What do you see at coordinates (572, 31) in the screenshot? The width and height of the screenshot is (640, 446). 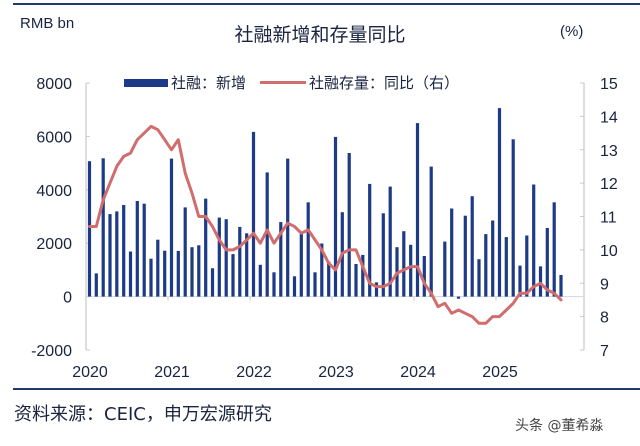 I see `right-axis-unit: (%)` at bounding box center [572, 31].